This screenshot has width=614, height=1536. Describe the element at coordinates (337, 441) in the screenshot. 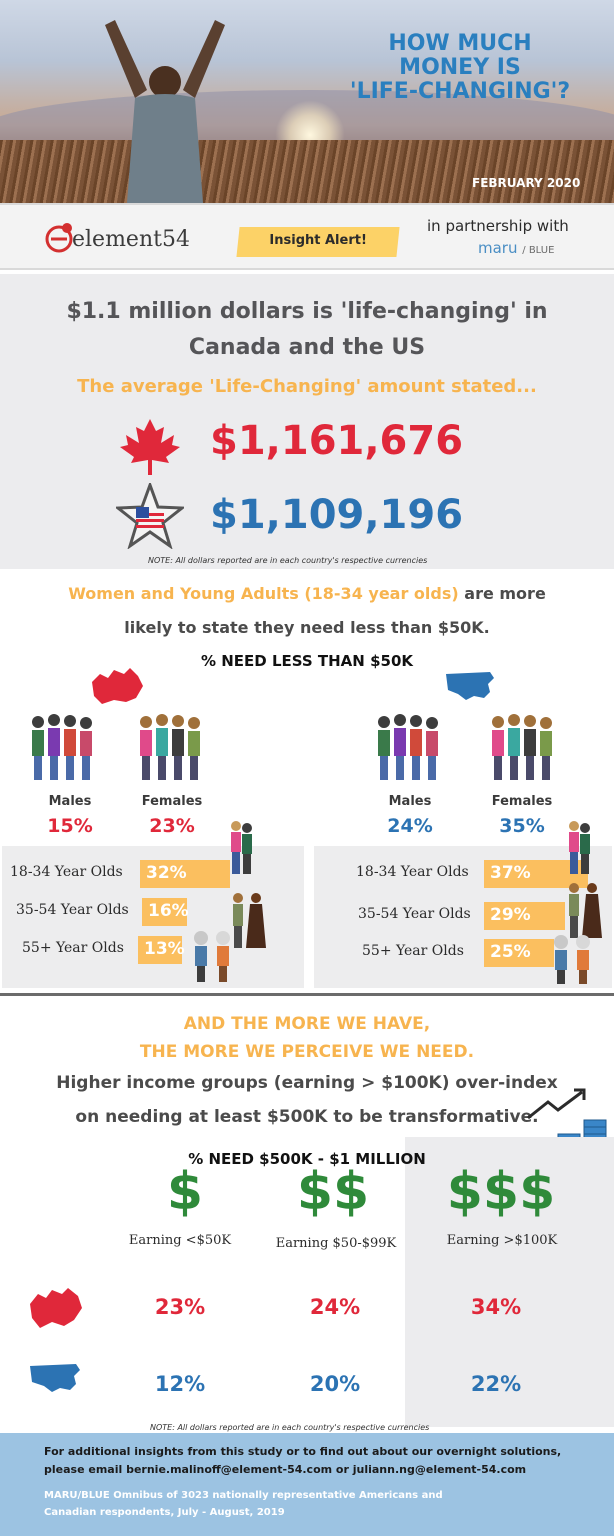

I see `canada-amount: $1,161,676` at that location.